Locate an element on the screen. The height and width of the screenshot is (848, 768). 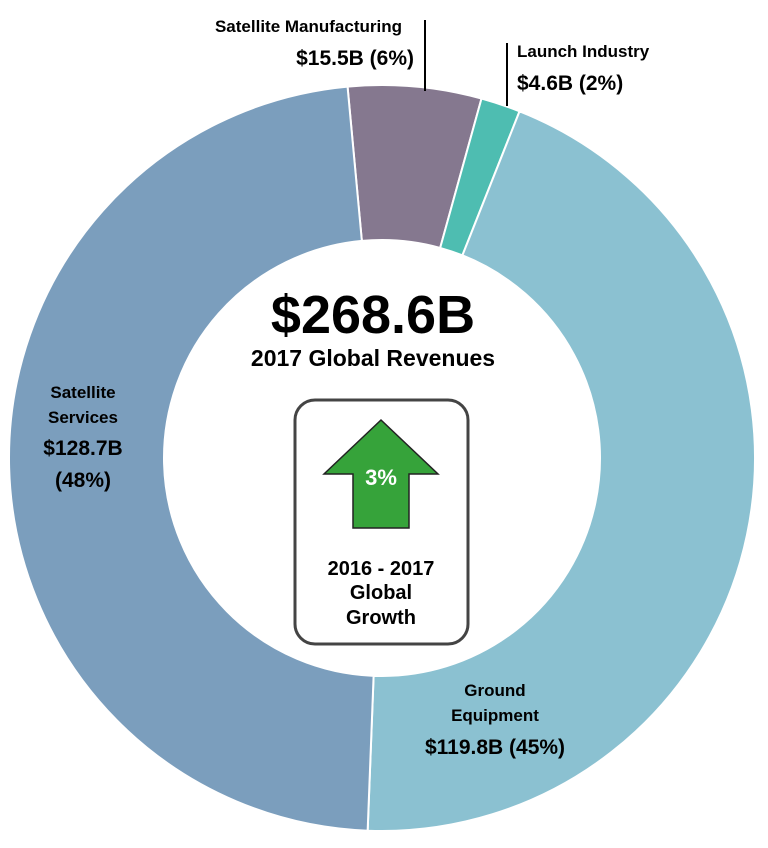
label-ground-equipment-name-line2: Equipment is located at coordinates (495, 715).